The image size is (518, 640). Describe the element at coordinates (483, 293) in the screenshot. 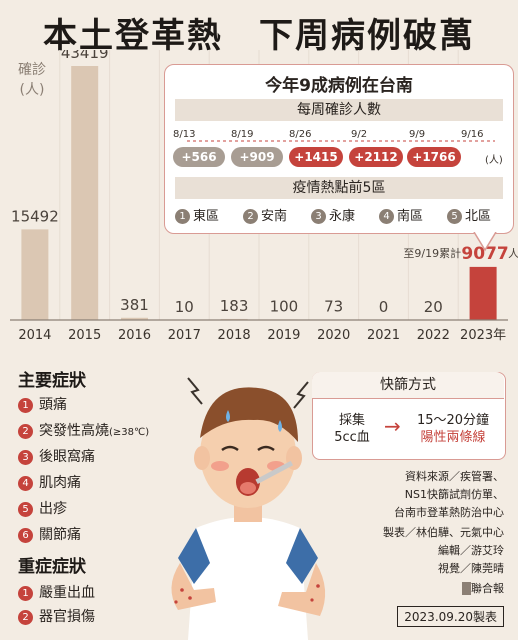

I see `bar-2023年` at that location.